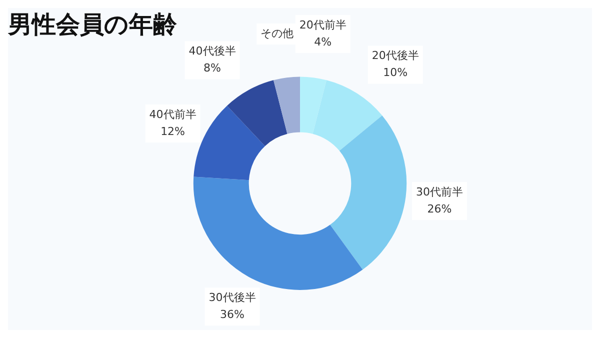 The image size is (600, 338). What do you see at coordinates (232, 297) in the screenshot?
I see `slice-label: 30代後半` at bounding box center [232, 297].